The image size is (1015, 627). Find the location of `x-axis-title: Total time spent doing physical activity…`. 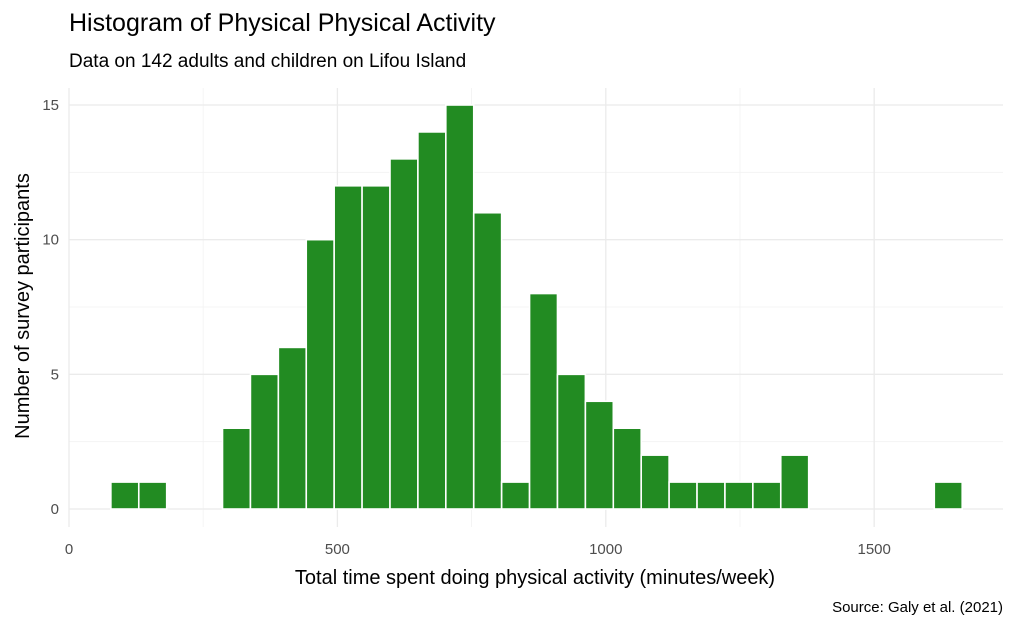

x-axis-title: Total time spent doing physical activity… is located at coordinates (535, 578).